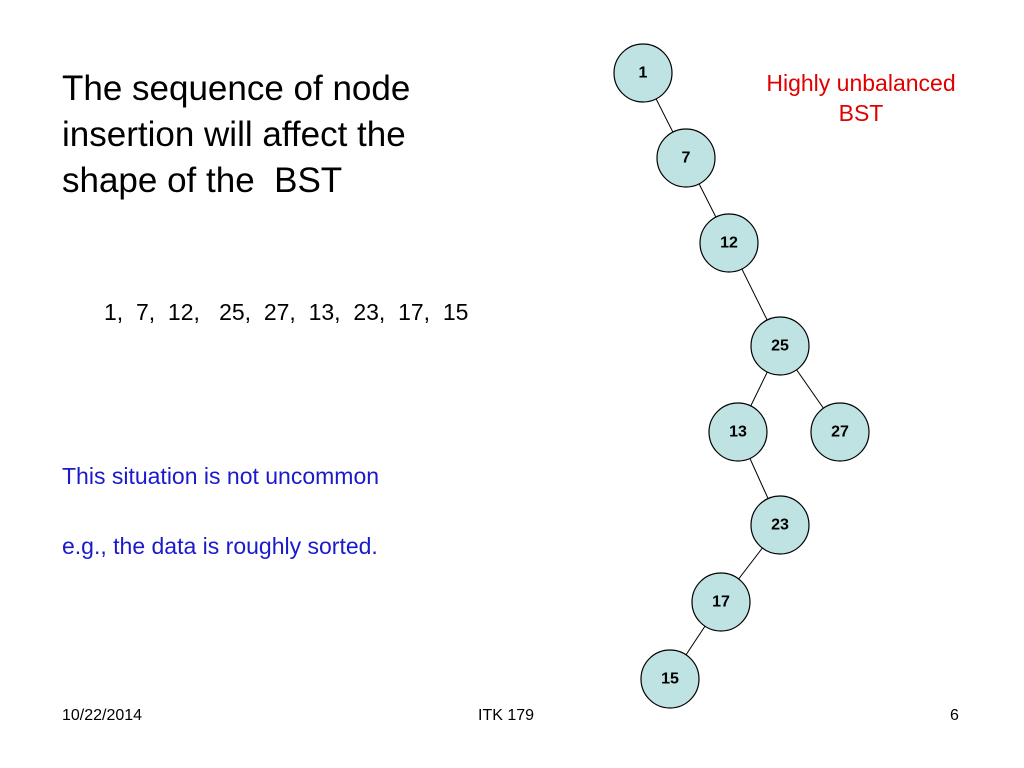 The height and width of the screenshot is (768, 1024). Describe the element at coordinates (234, 134) in the screenshot. I see `title-line-2: insertion will affect the` at that location.